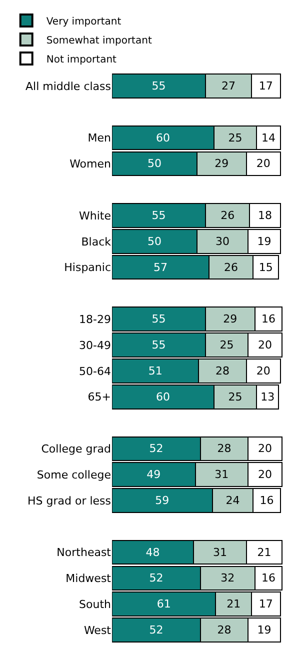 This screenshot has width=305, height=649. What do you see at coordinates (84, 553) in the screenshot?
I see `y-tick-label: Northeast` at bounding box center [84, 553].